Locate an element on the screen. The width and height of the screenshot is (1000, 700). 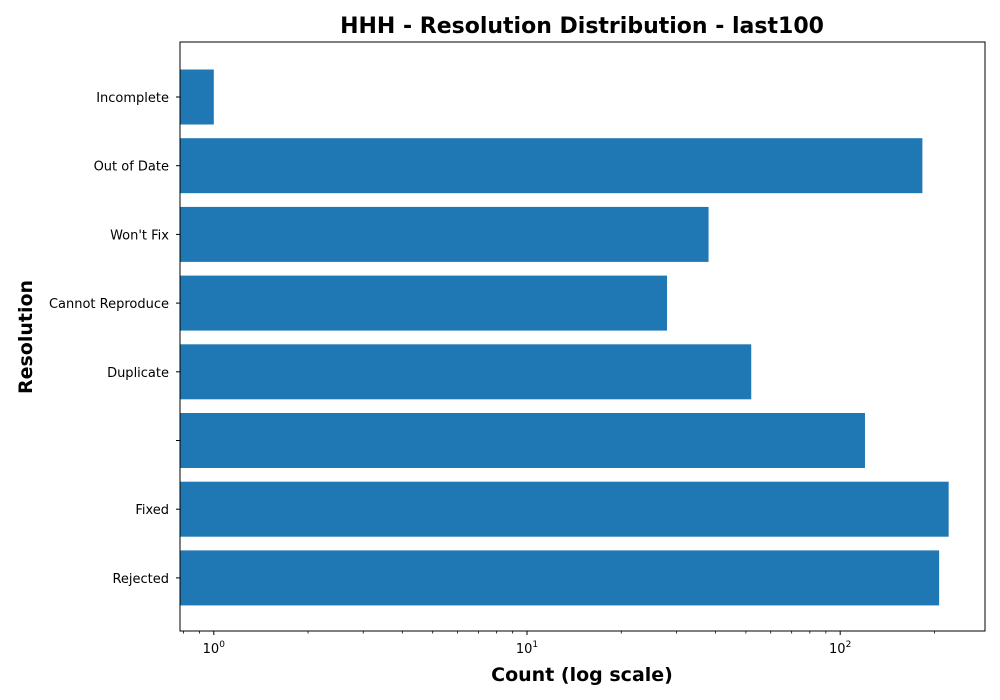
y-tick-label: Won't Fix is located at coordinates (139, 235).